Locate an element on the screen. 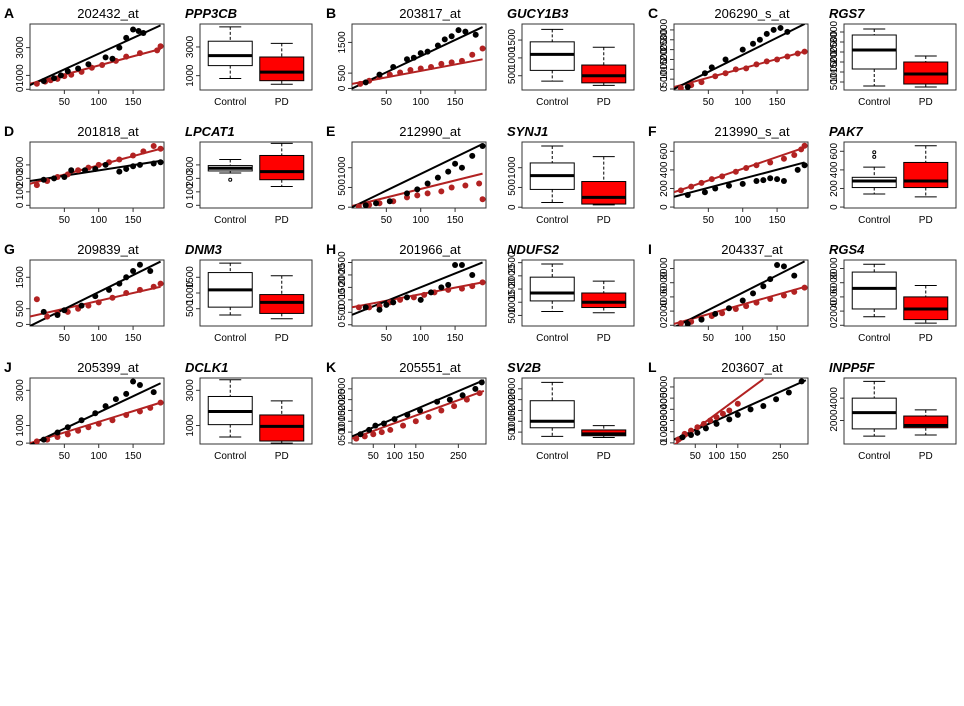 This screenshot has height=706, width=964. panel-letter: H is located at coordinates (331, 249).